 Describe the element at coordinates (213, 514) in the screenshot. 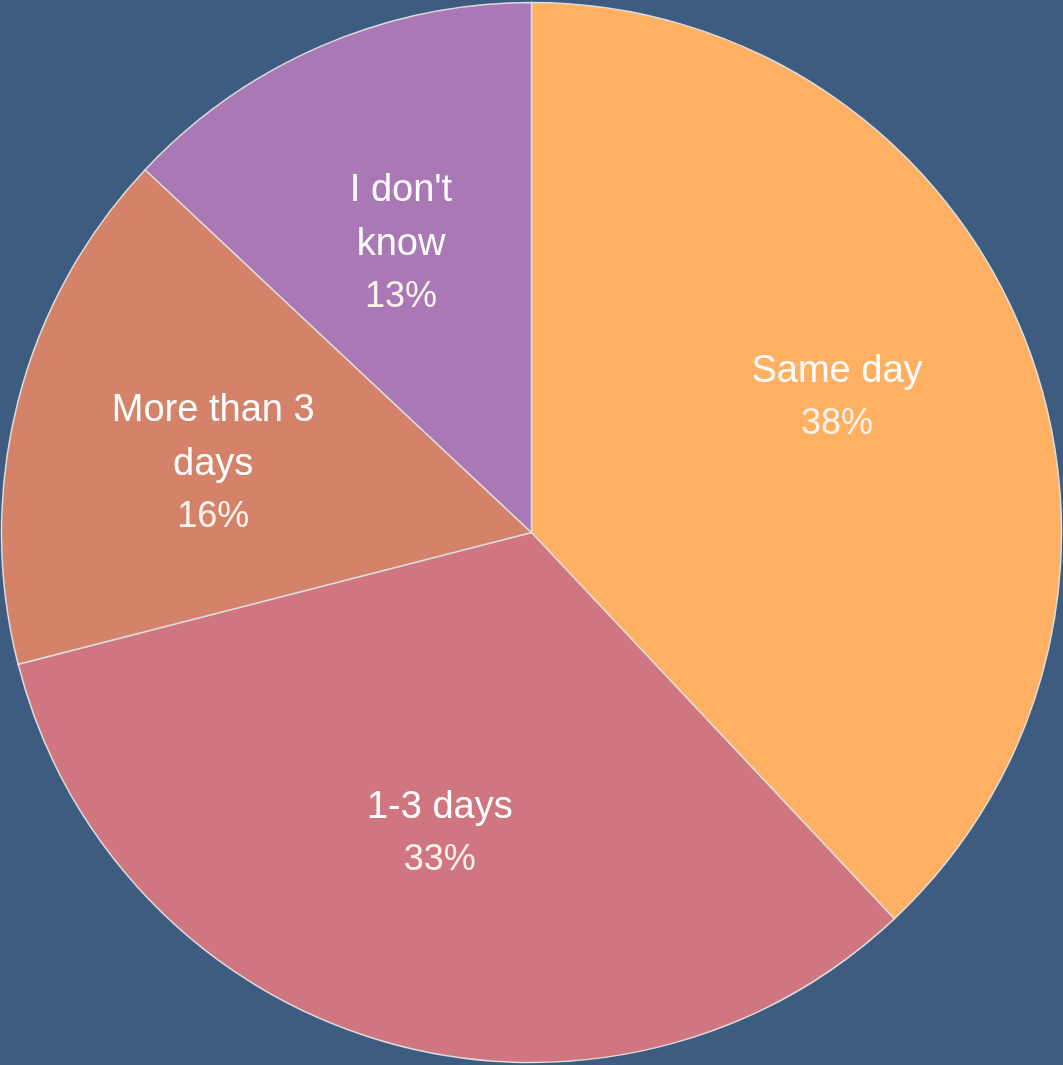

I see `data-label: 16%` at that location.